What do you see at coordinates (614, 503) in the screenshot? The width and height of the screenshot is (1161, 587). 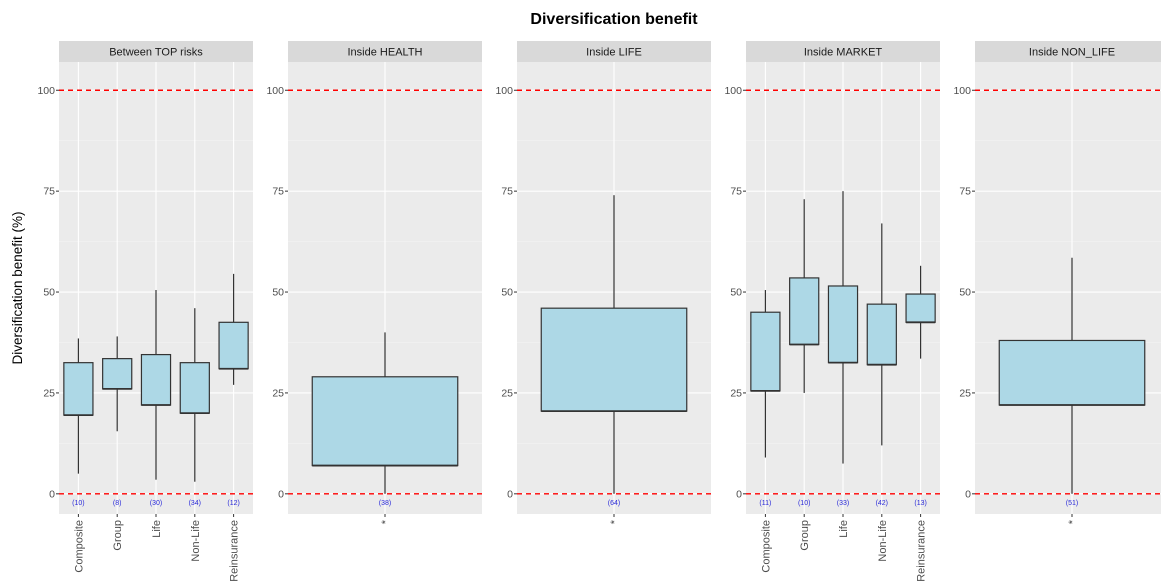 I see `count-label: (64)` at bounding box center [614, 503].